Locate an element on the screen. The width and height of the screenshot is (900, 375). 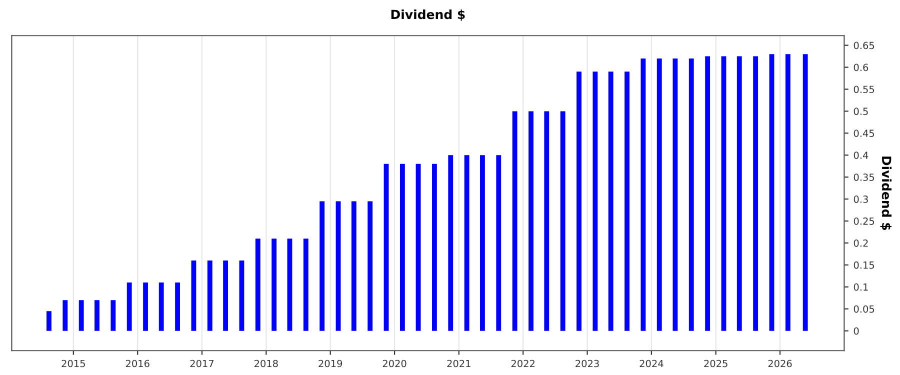
y-axis-title: Dividend $ is located at coordinates (886, 193).